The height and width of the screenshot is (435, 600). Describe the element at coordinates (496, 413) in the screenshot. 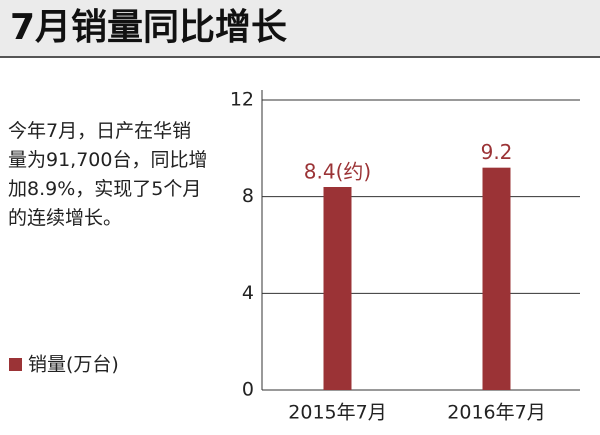

I see `x-tick-label: 2016年7月` at that location.